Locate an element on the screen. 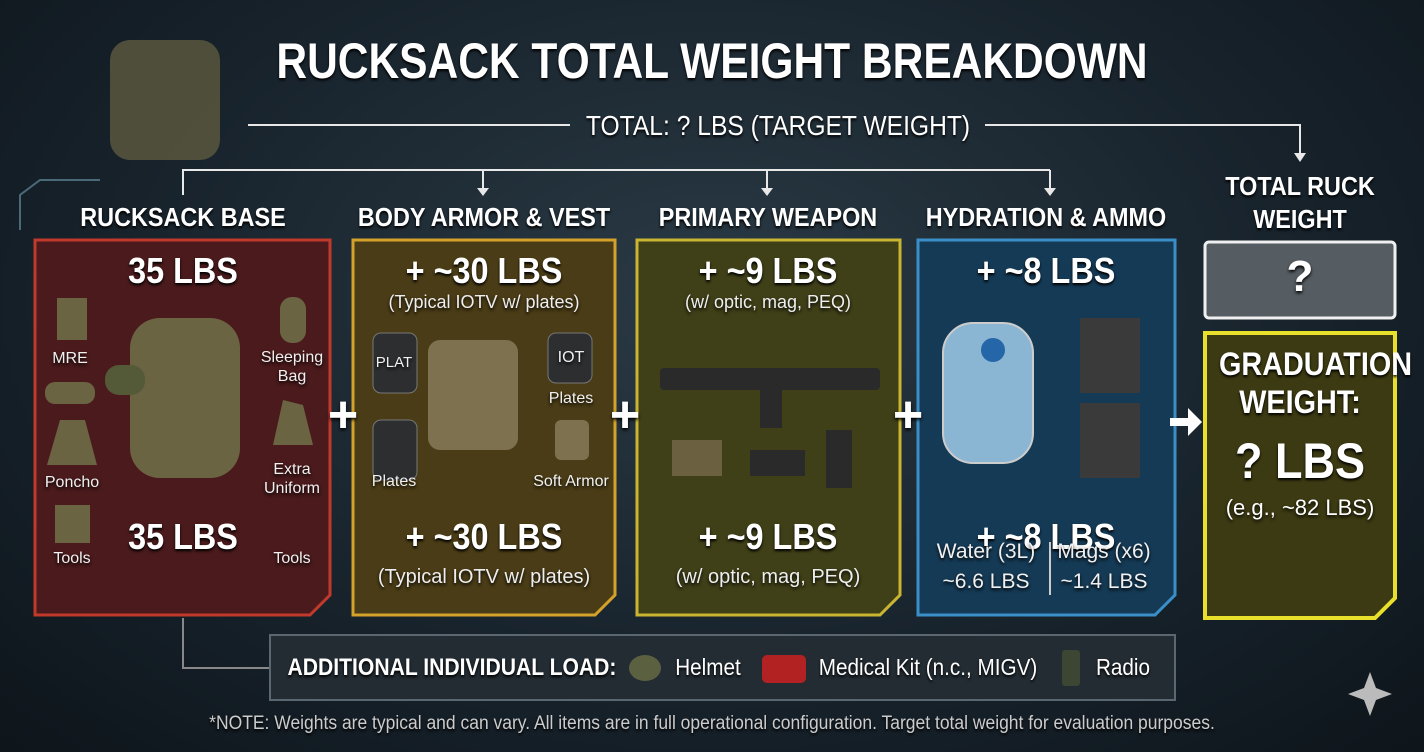 The image size is (1424, 752). panel-note-bottom: (w/ optic, mag, PEQ) is located at coordinates (768, 577).